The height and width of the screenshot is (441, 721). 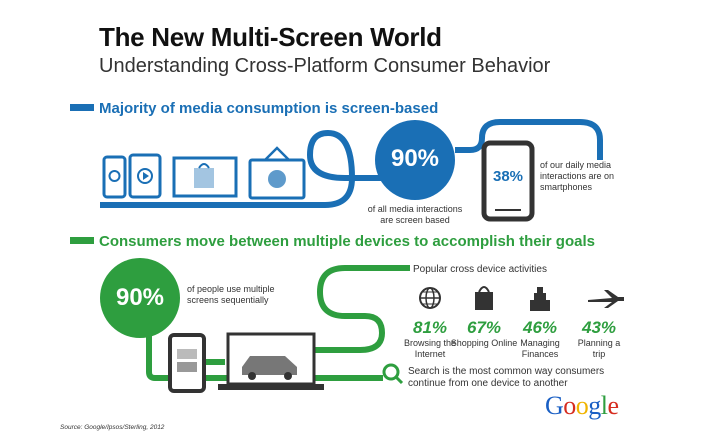 I want to click on green-loop-line, so click(x=353, y=315).